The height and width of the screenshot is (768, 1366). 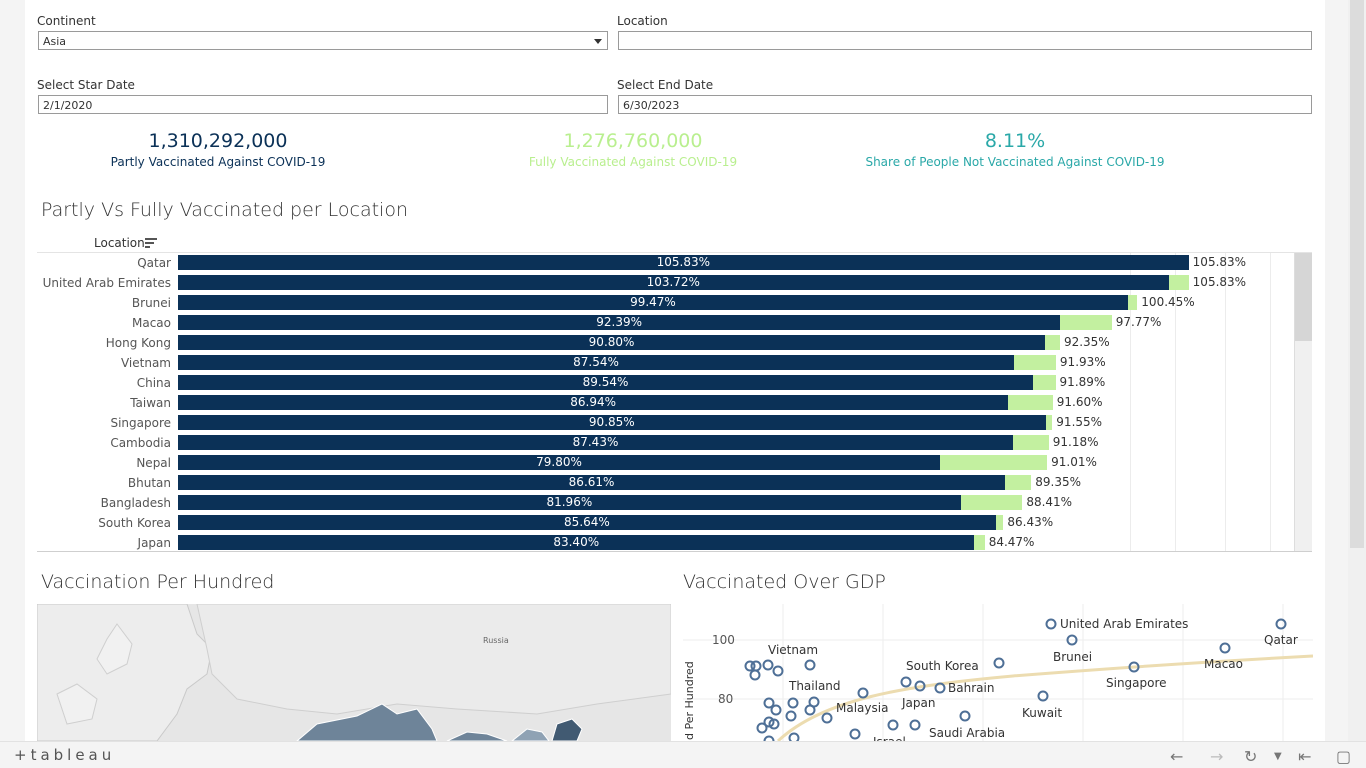 I want to click on revert-icon: ↻, so click(x=1251, y=756).